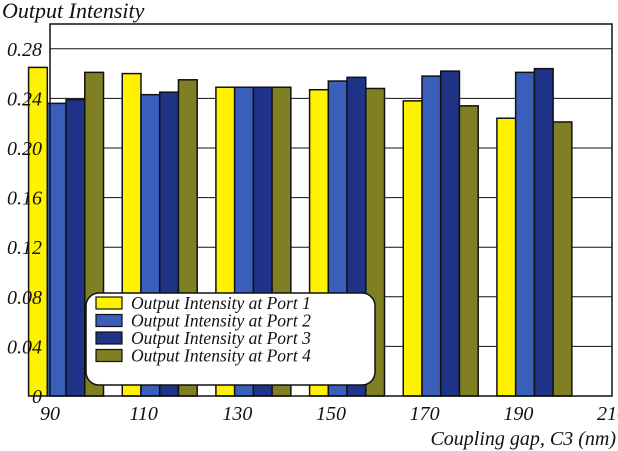  I want to click on legend-label: Output Intensity at Port 3, so click(221, 338).